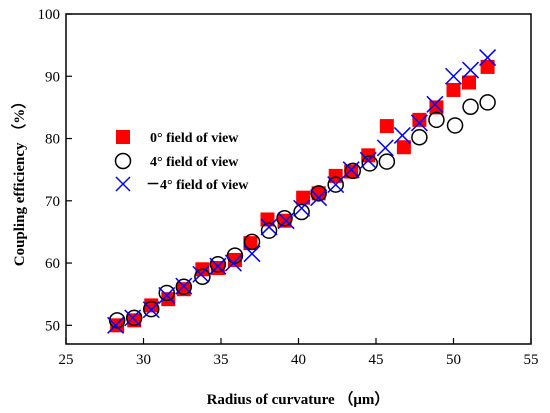 The width and height of the screenshot is (550, 413). I want to click on x-tick-label: 40, so click(298, 360).